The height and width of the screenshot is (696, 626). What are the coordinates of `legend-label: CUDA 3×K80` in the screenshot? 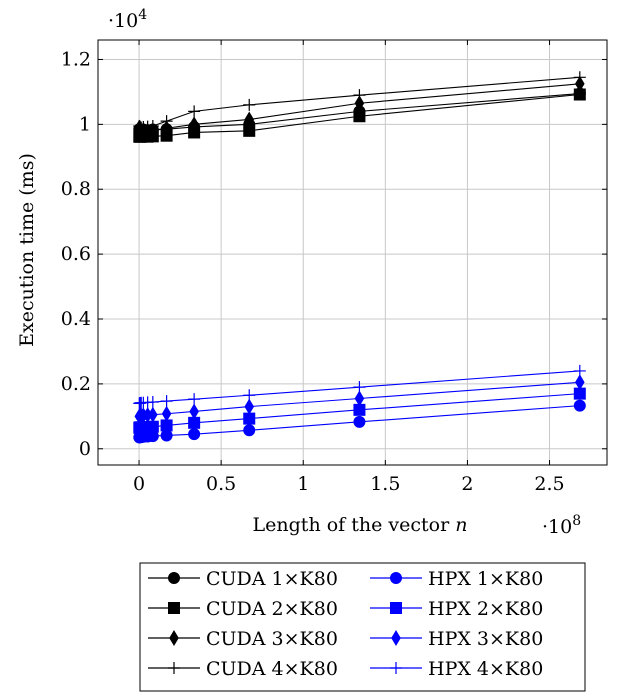 It's located at (272, 639).